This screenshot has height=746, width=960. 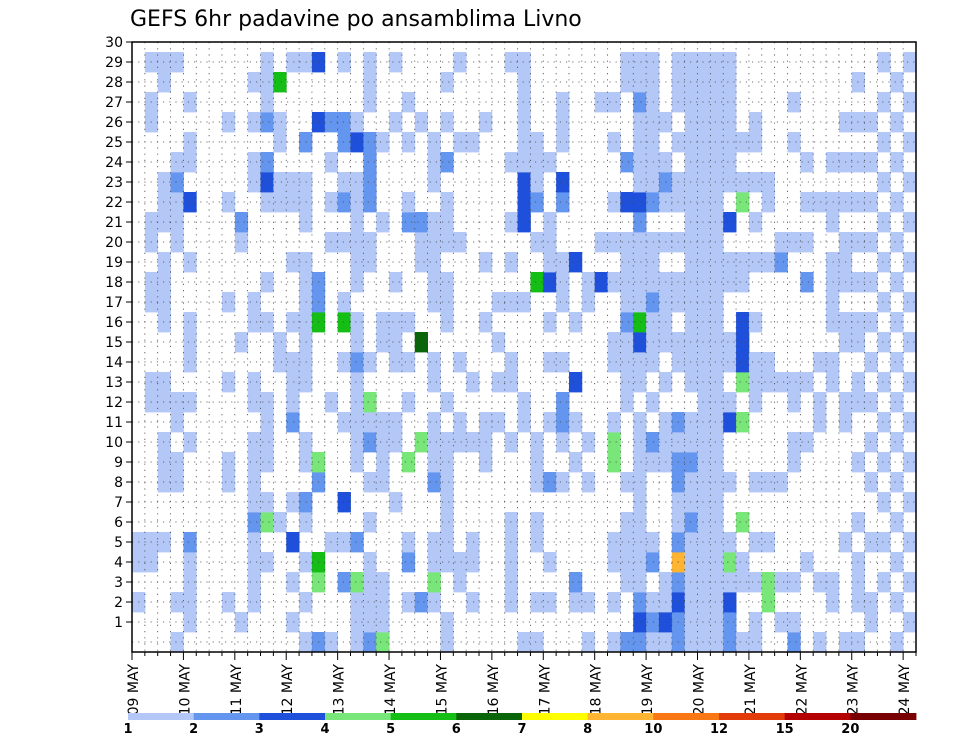 I want to click on x-tick-label: 19 MAY, so click(x=648, y=690).